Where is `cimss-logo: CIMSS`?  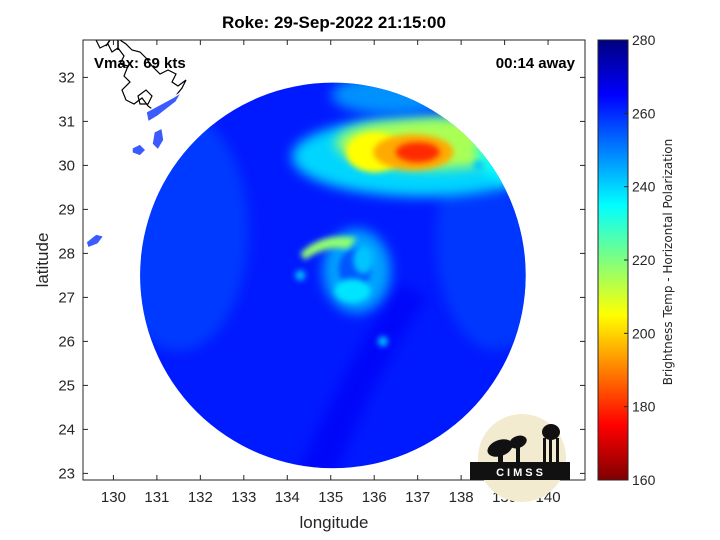 cimss-logo: CIMSS is located at coordinates (520, 458).